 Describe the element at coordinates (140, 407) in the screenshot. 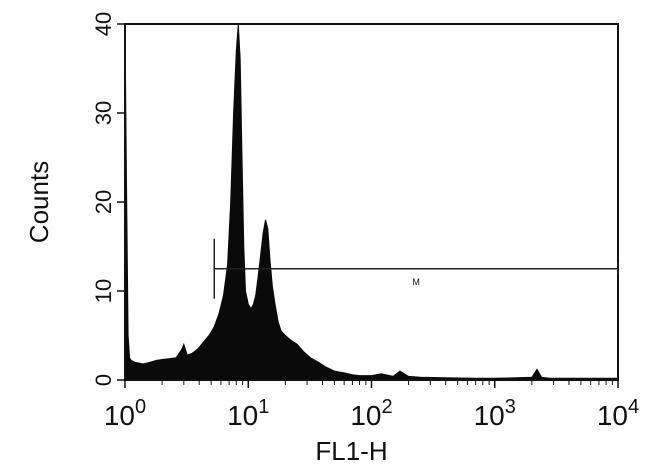

I see `x-tick-label-exponent: 0` at that location.